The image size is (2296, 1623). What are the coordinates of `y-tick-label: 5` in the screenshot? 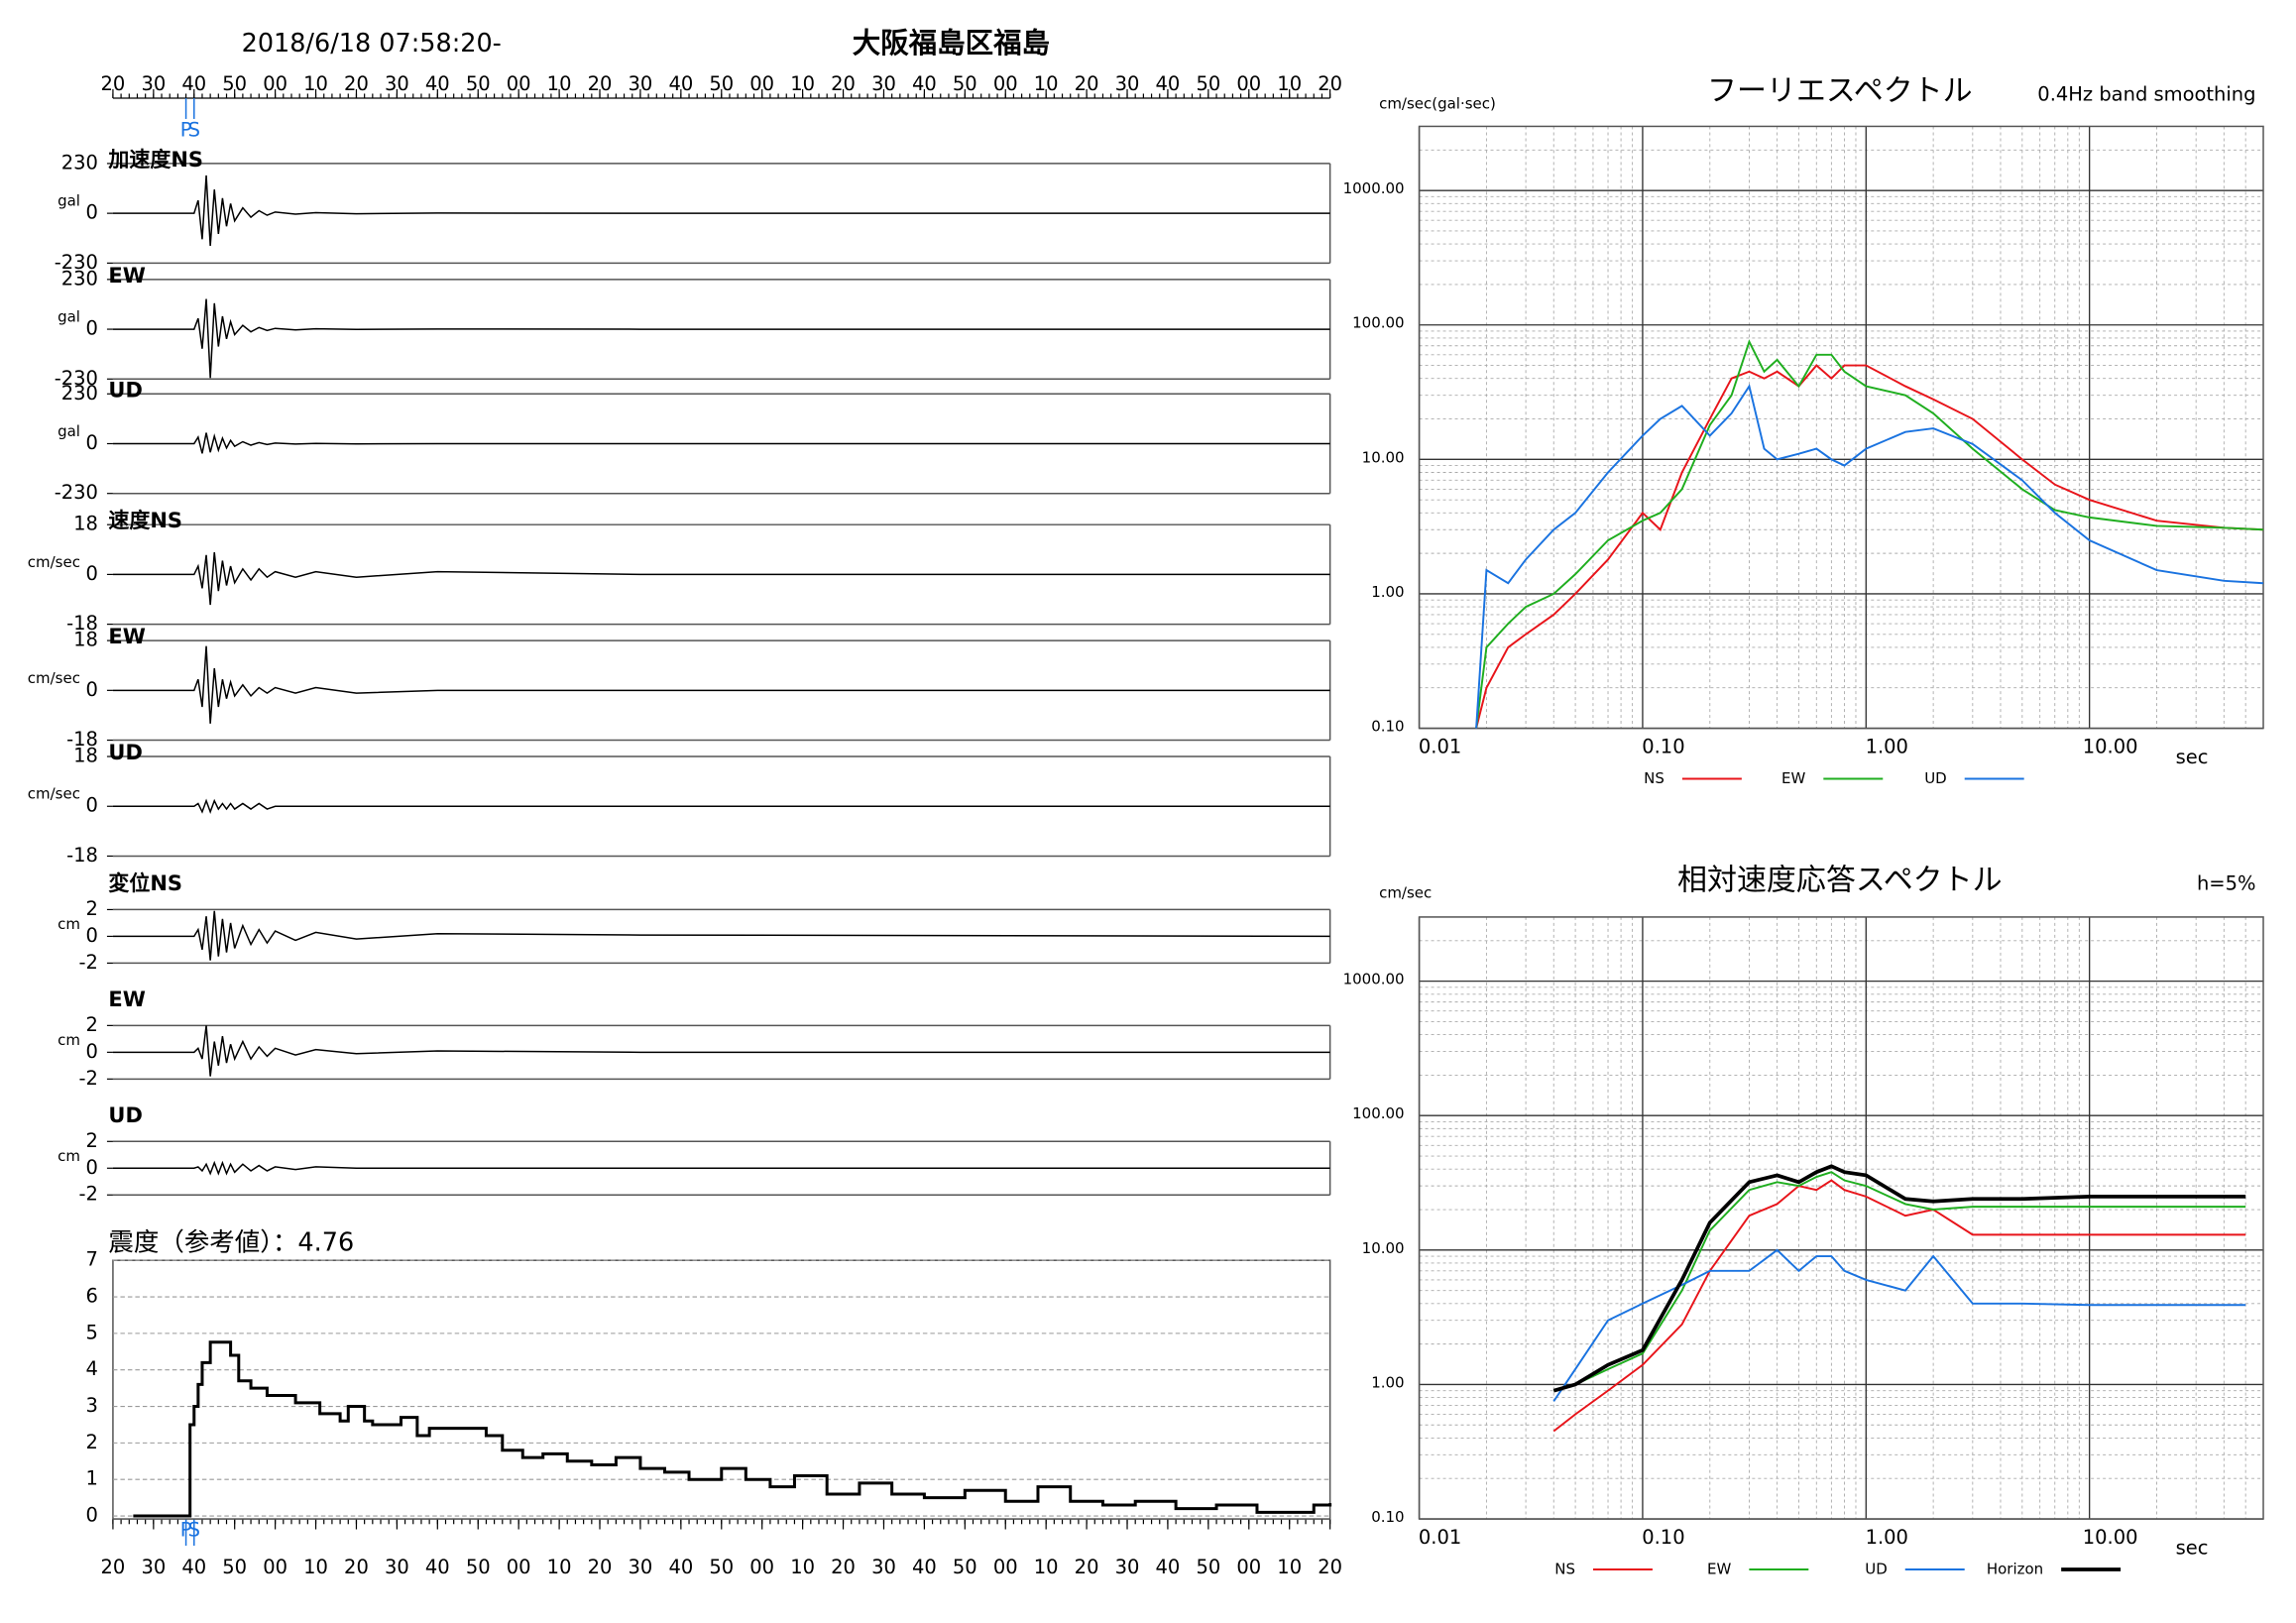 It's located at (92, 1332).